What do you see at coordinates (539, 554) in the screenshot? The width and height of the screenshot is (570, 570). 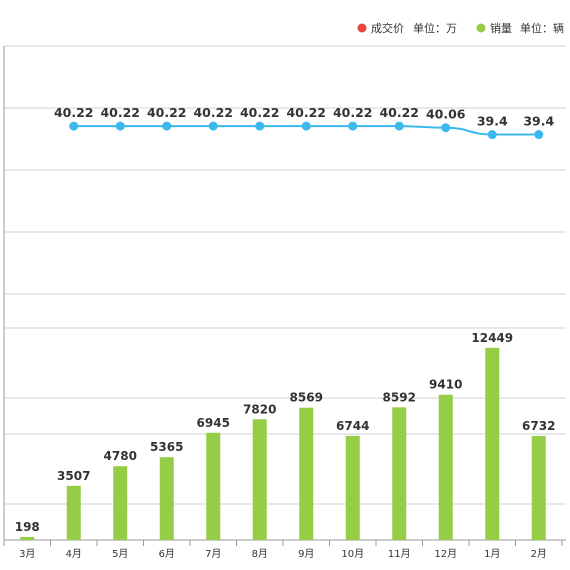 I see `x-tick-label: 2月` at bounding box center [539, 554].